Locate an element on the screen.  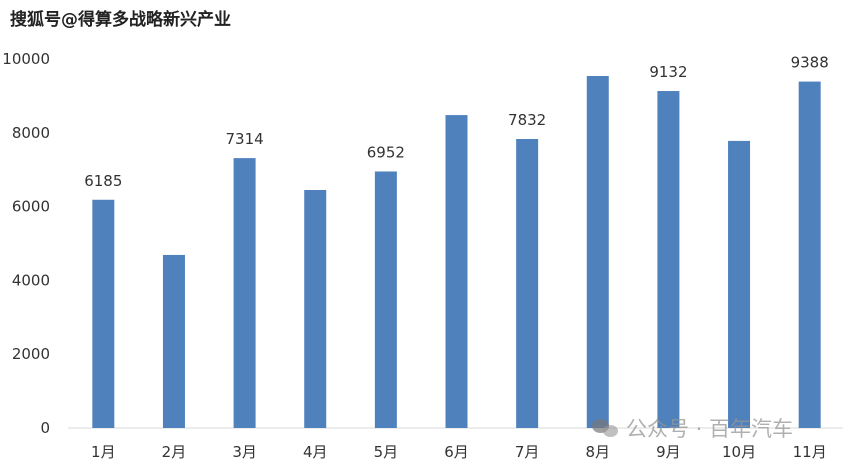
y-tick-label: 6000 is located at coordinates (31, 207).